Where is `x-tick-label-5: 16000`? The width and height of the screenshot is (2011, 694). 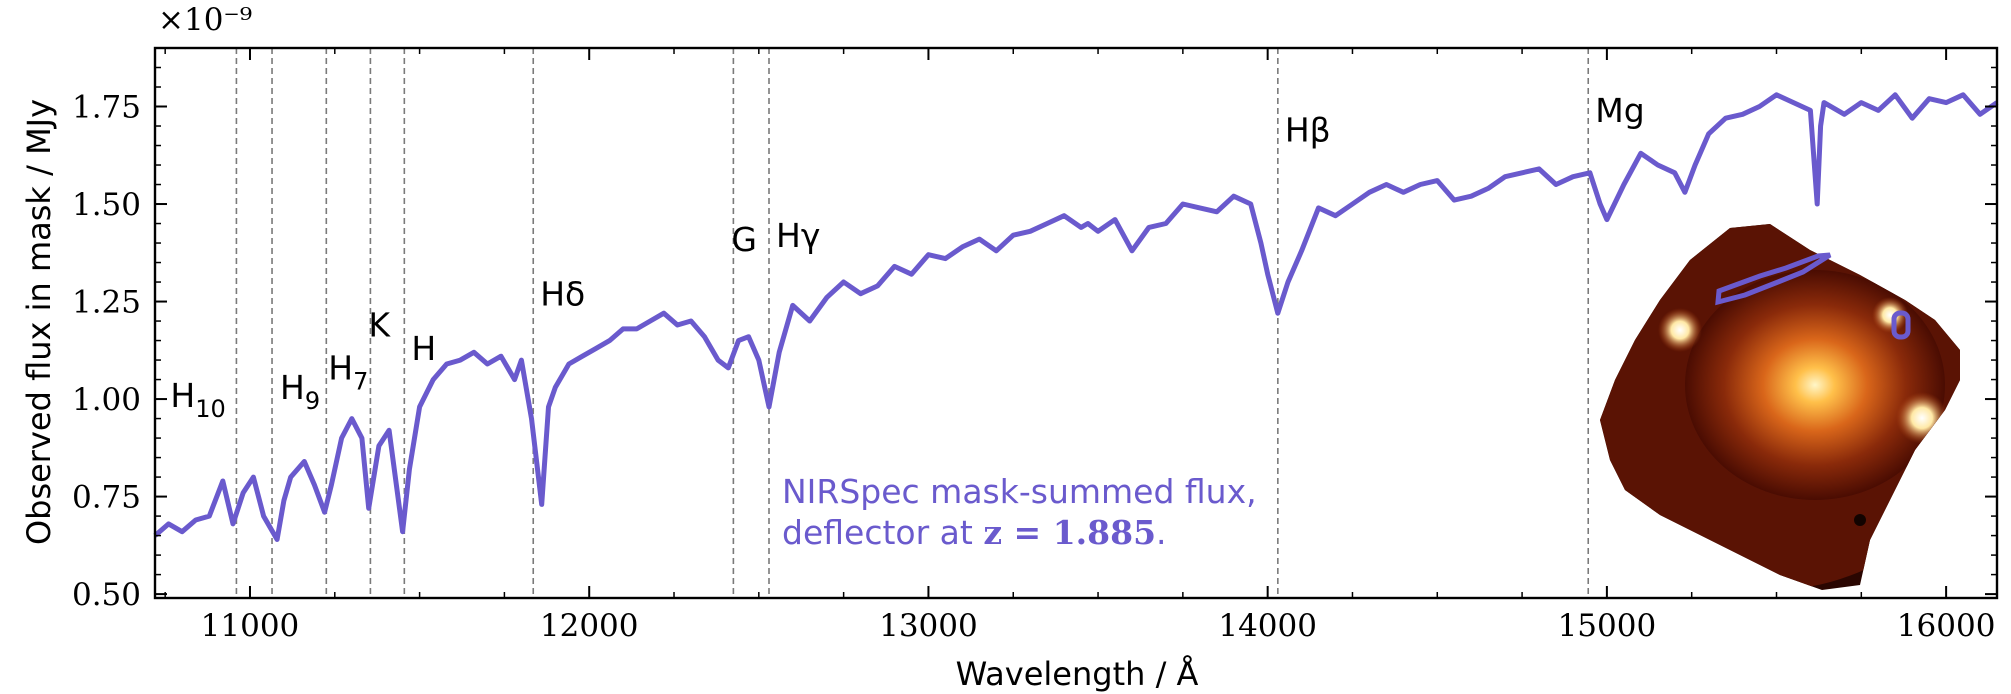 x-tick-label-5: 16000 is located at coordinates (1946, 626).